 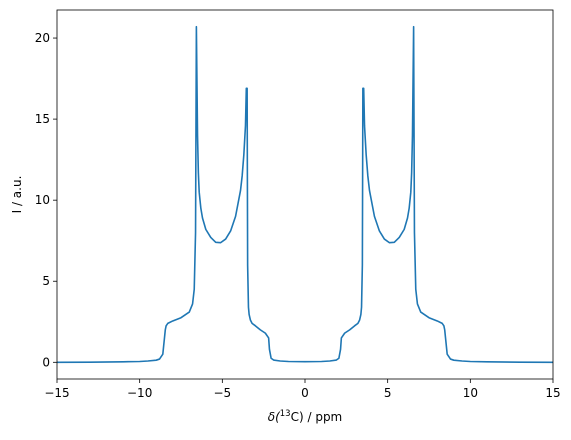 What do you see at coordinates (42, 200) in the screenshot?
I see `y-tick-label: 10` at bounding box center [42, 200].